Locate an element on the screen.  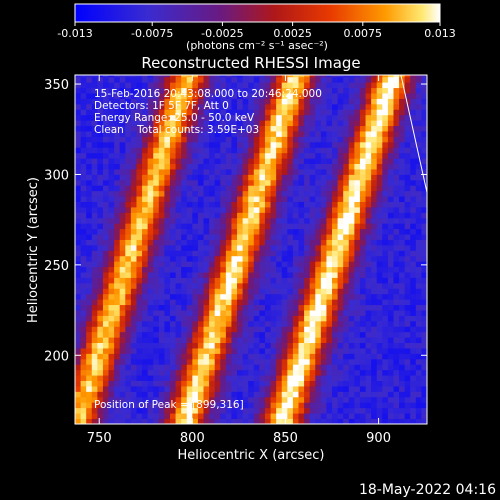
y-tick-label: 300 is located at coordinates (56, 175).